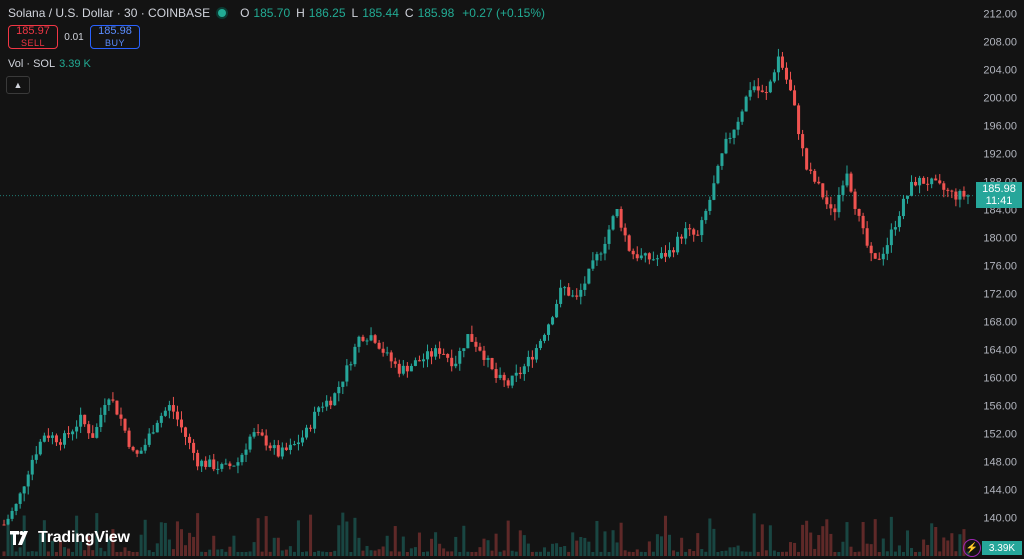 The image size is (1024, 559). What do you see at coordinates (18, 85) in the screenshot?
I see `collapse-legend-button: ▲` at bounding box center [18, 85].